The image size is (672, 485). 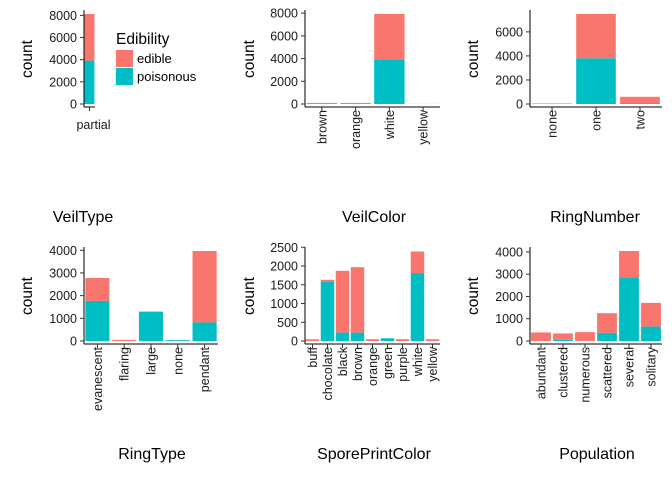 I want to click on bar-large-poisonous, so click(x=151, y=326).